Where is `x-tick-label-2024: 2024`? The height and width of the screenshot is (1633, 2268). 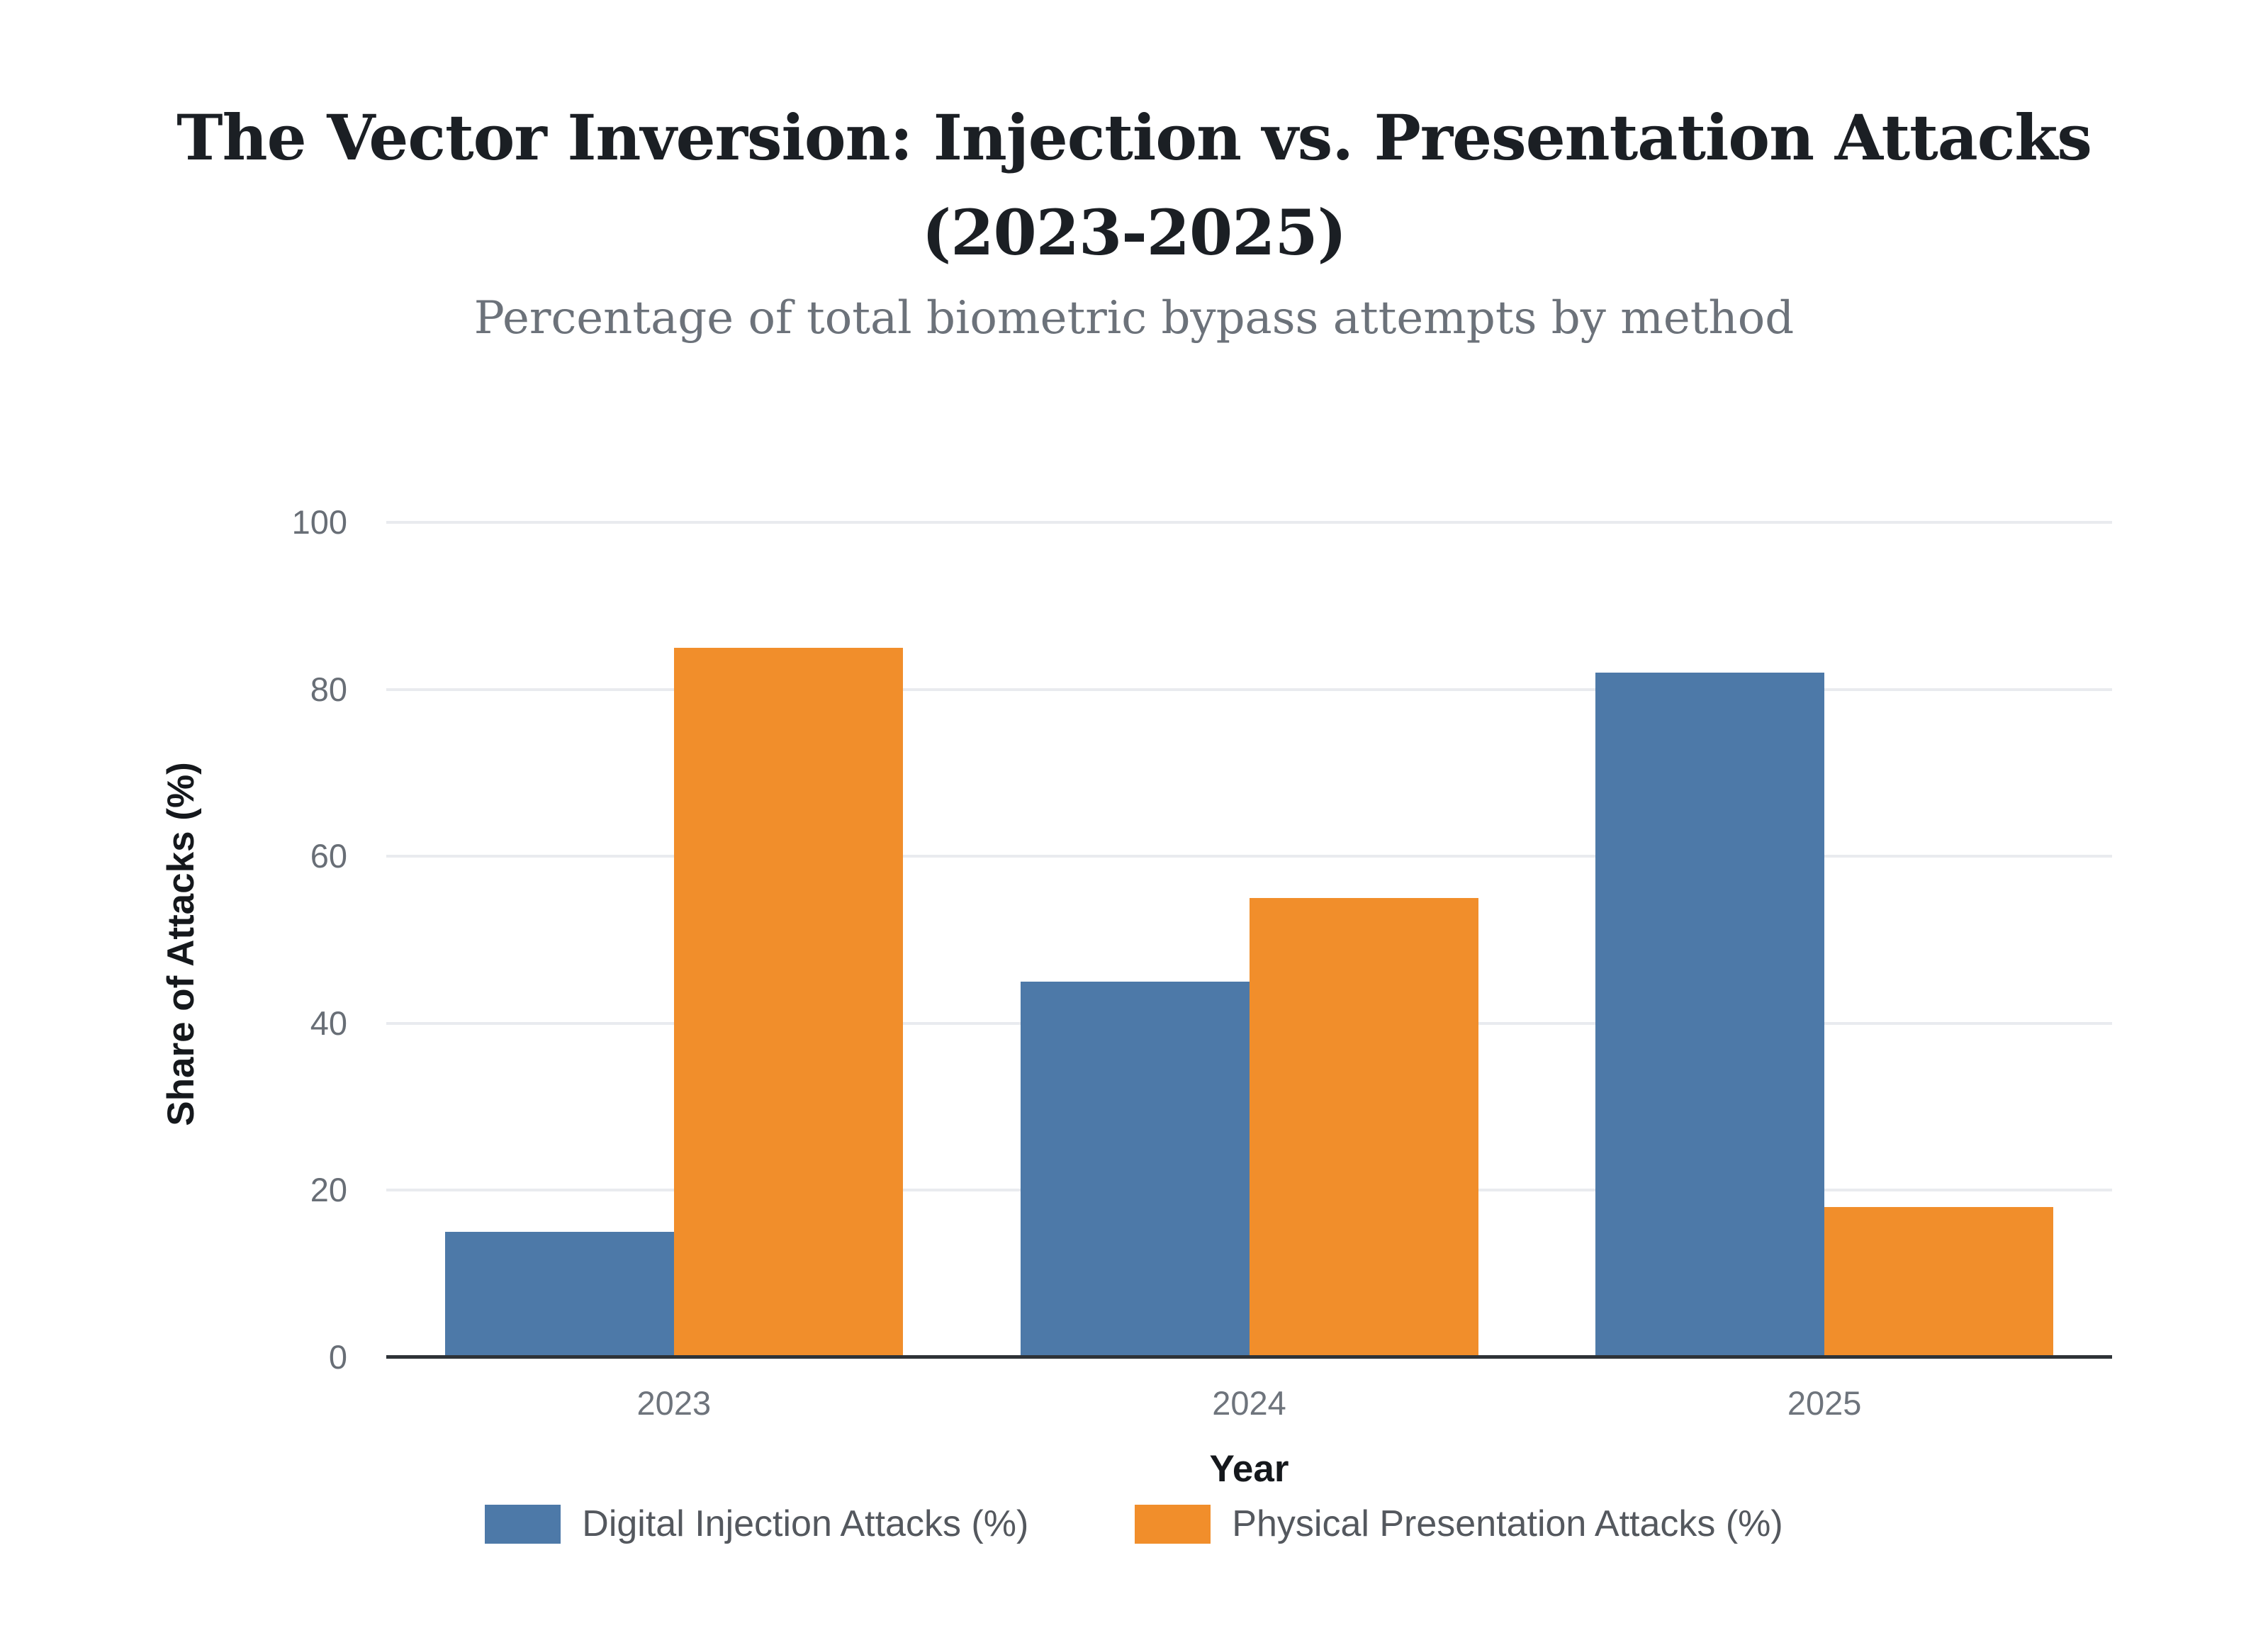
x-tick-label-2024: 2024 is located at coordinates (1249, 1403).